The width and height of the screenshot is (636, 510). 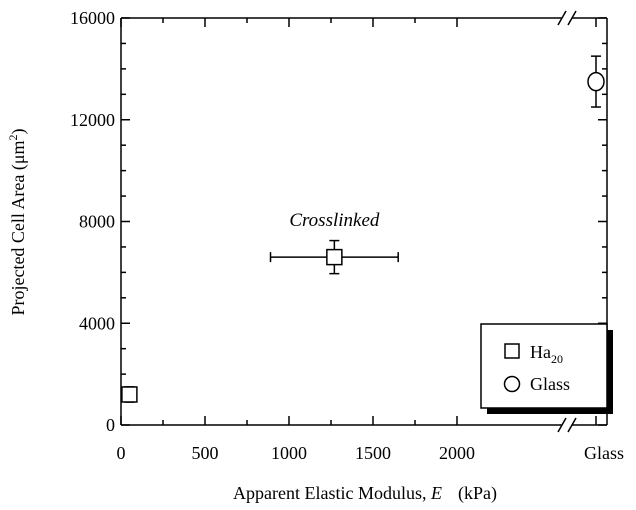 I want to click on annotations: Crosslinked, so click(x=334, y=220).